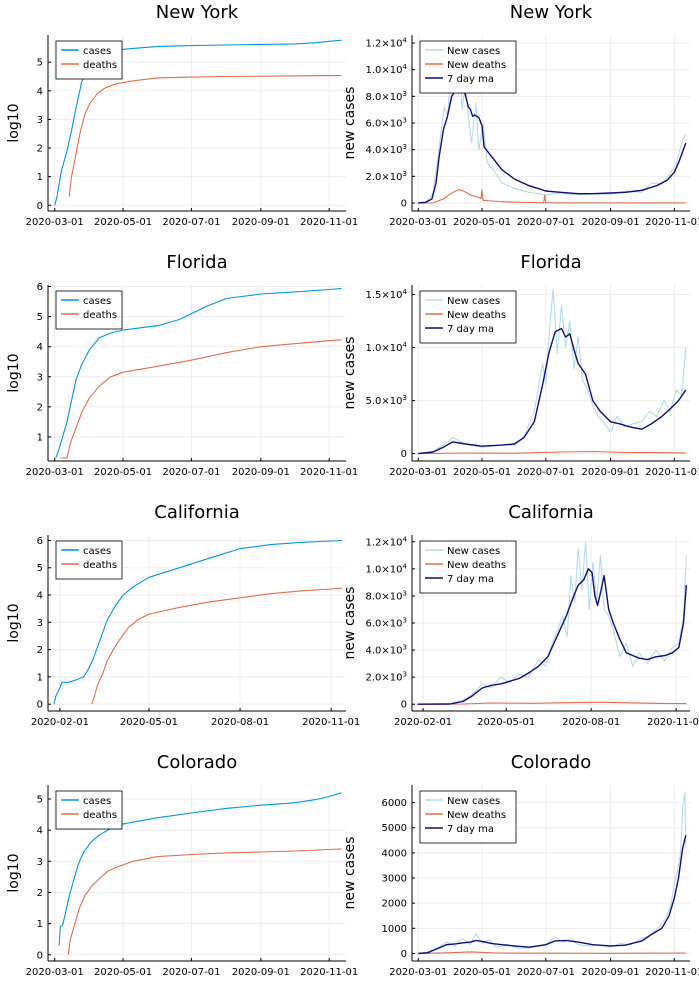  I want to click on chart-title: California, so click(550, 512).